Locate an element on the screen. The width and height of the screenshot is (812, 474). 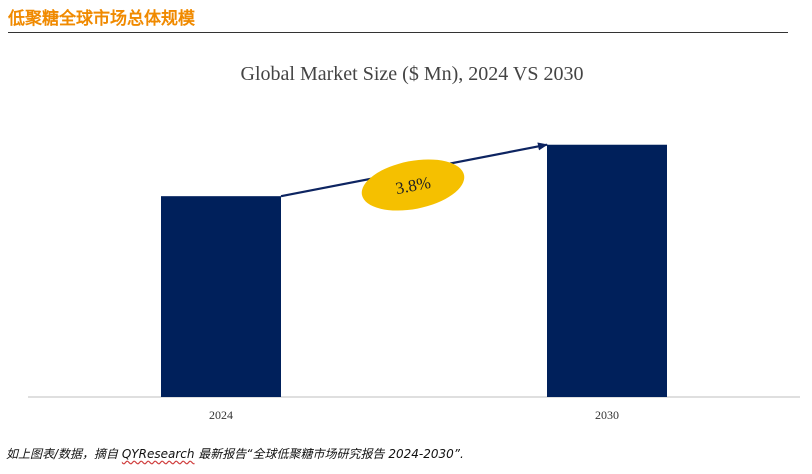
x-tick-label-2024: 2024 is located at coordinates (221, 415).